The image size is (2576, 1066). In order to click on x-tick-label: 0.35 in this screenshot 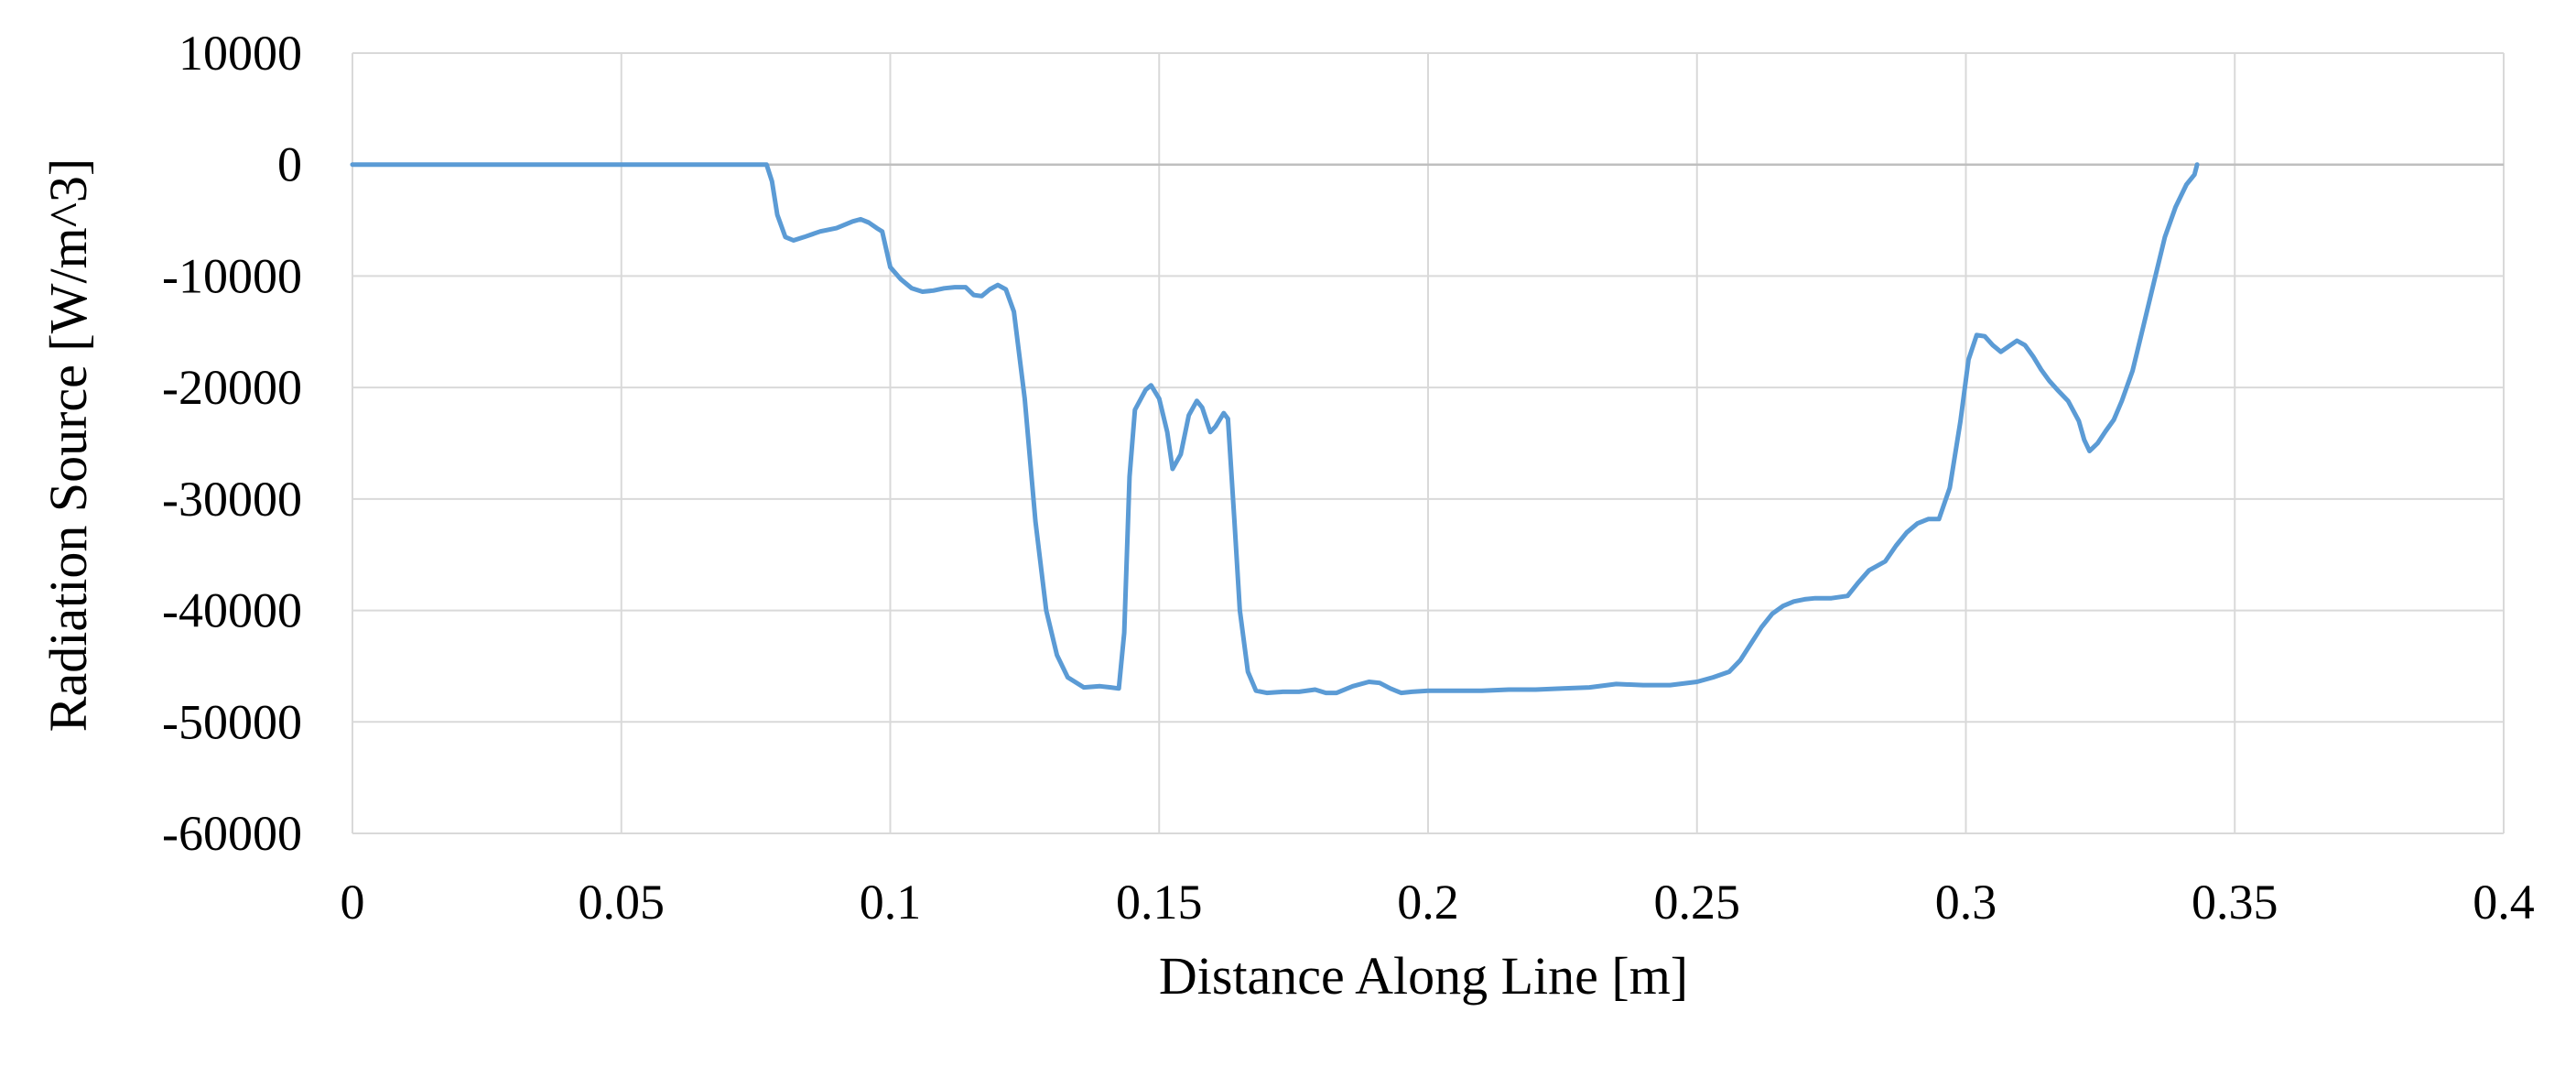, I will do `click(2235, 902)`.